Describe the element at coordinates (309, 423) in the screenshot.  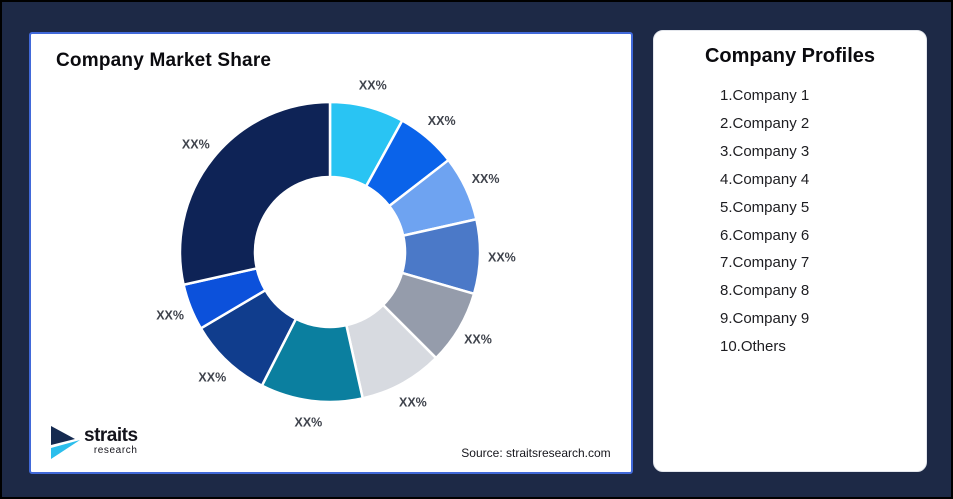
I see `slice-label-7: XX%` at that location.